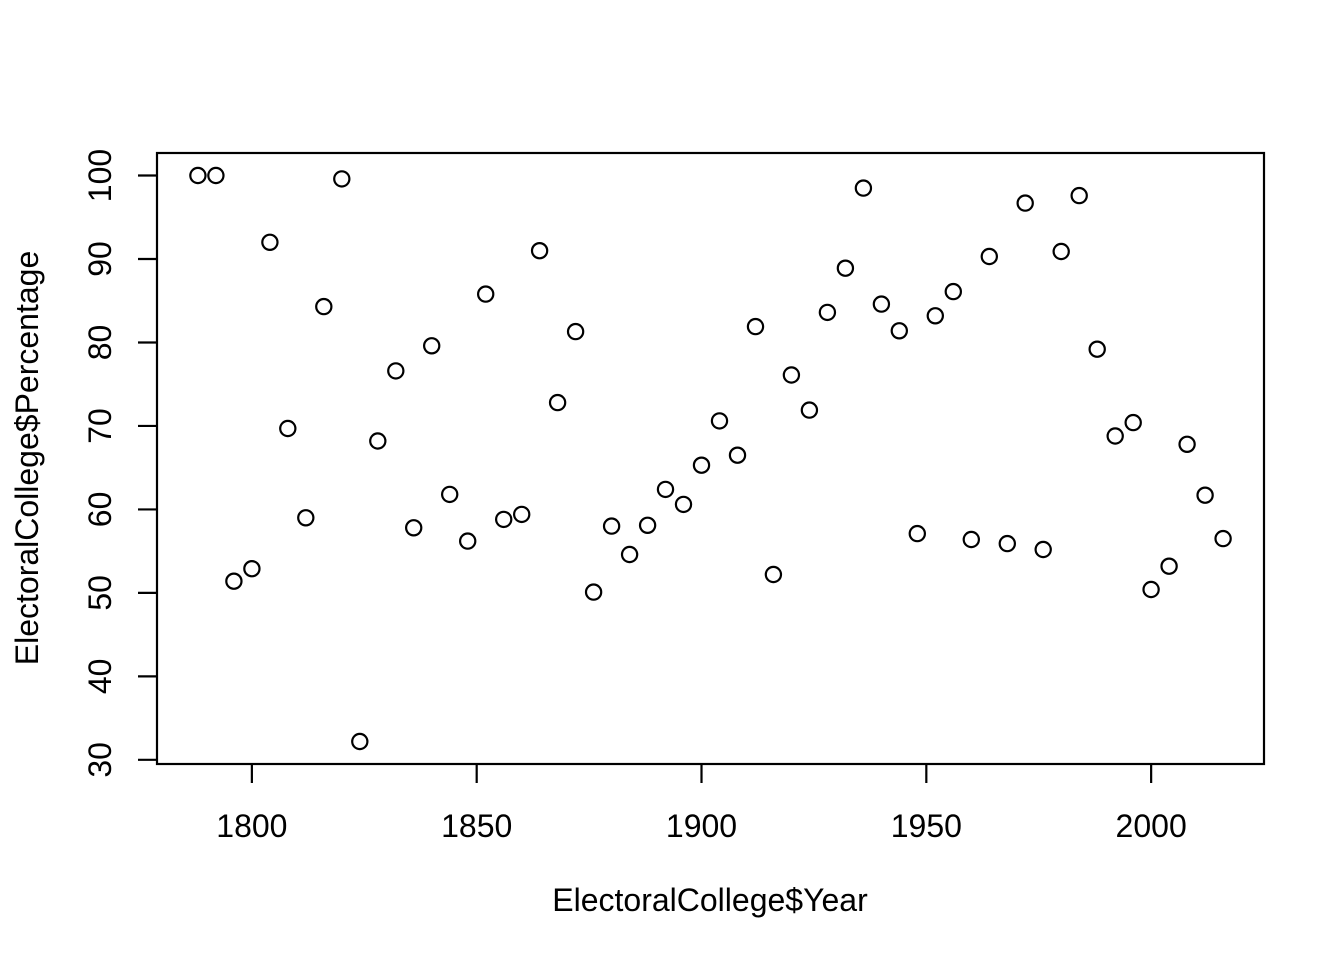  Describe the element at coordinates (100, 677) in the screenshot. I see `y-axis-tick-label: 40` at that location.